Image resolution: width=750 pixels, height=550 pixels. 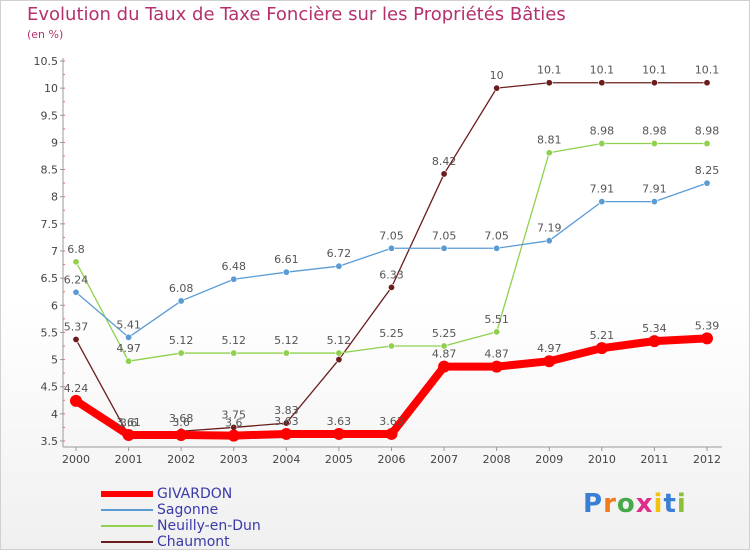 I want to click on x-tick-label: 2010, so click(x=602, y=459).